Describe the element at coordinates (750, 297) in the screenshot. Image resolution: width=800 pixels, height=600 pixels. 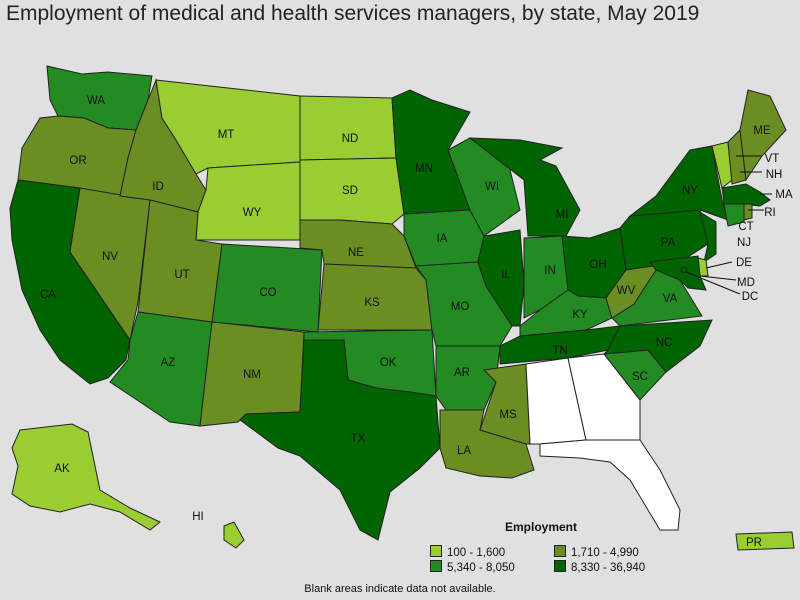
I see `state-label-dc: DC` at that location.